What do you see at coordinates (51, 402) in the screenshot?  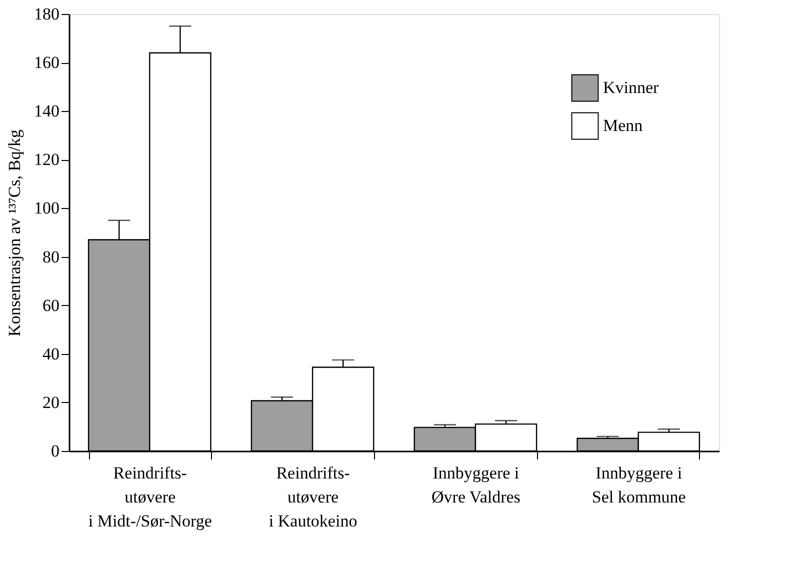 I see `y-tick-label: 20` at bounding box center [51, 402].